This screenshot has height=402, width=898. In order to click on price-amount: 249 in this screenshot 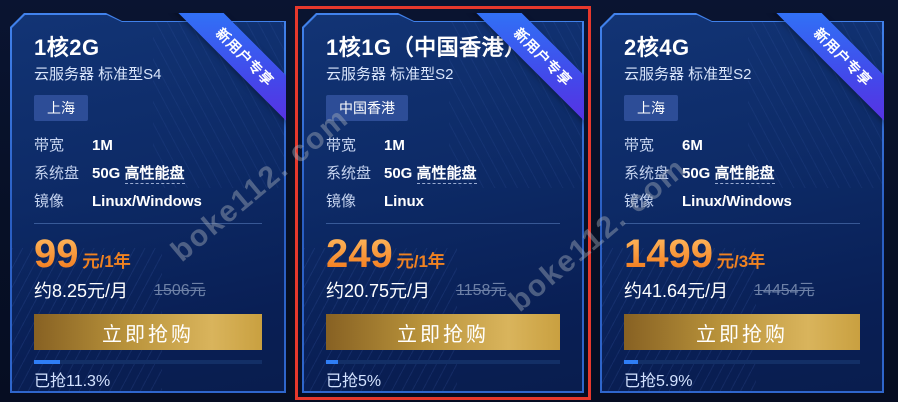, I will do `click(359, 254)`.